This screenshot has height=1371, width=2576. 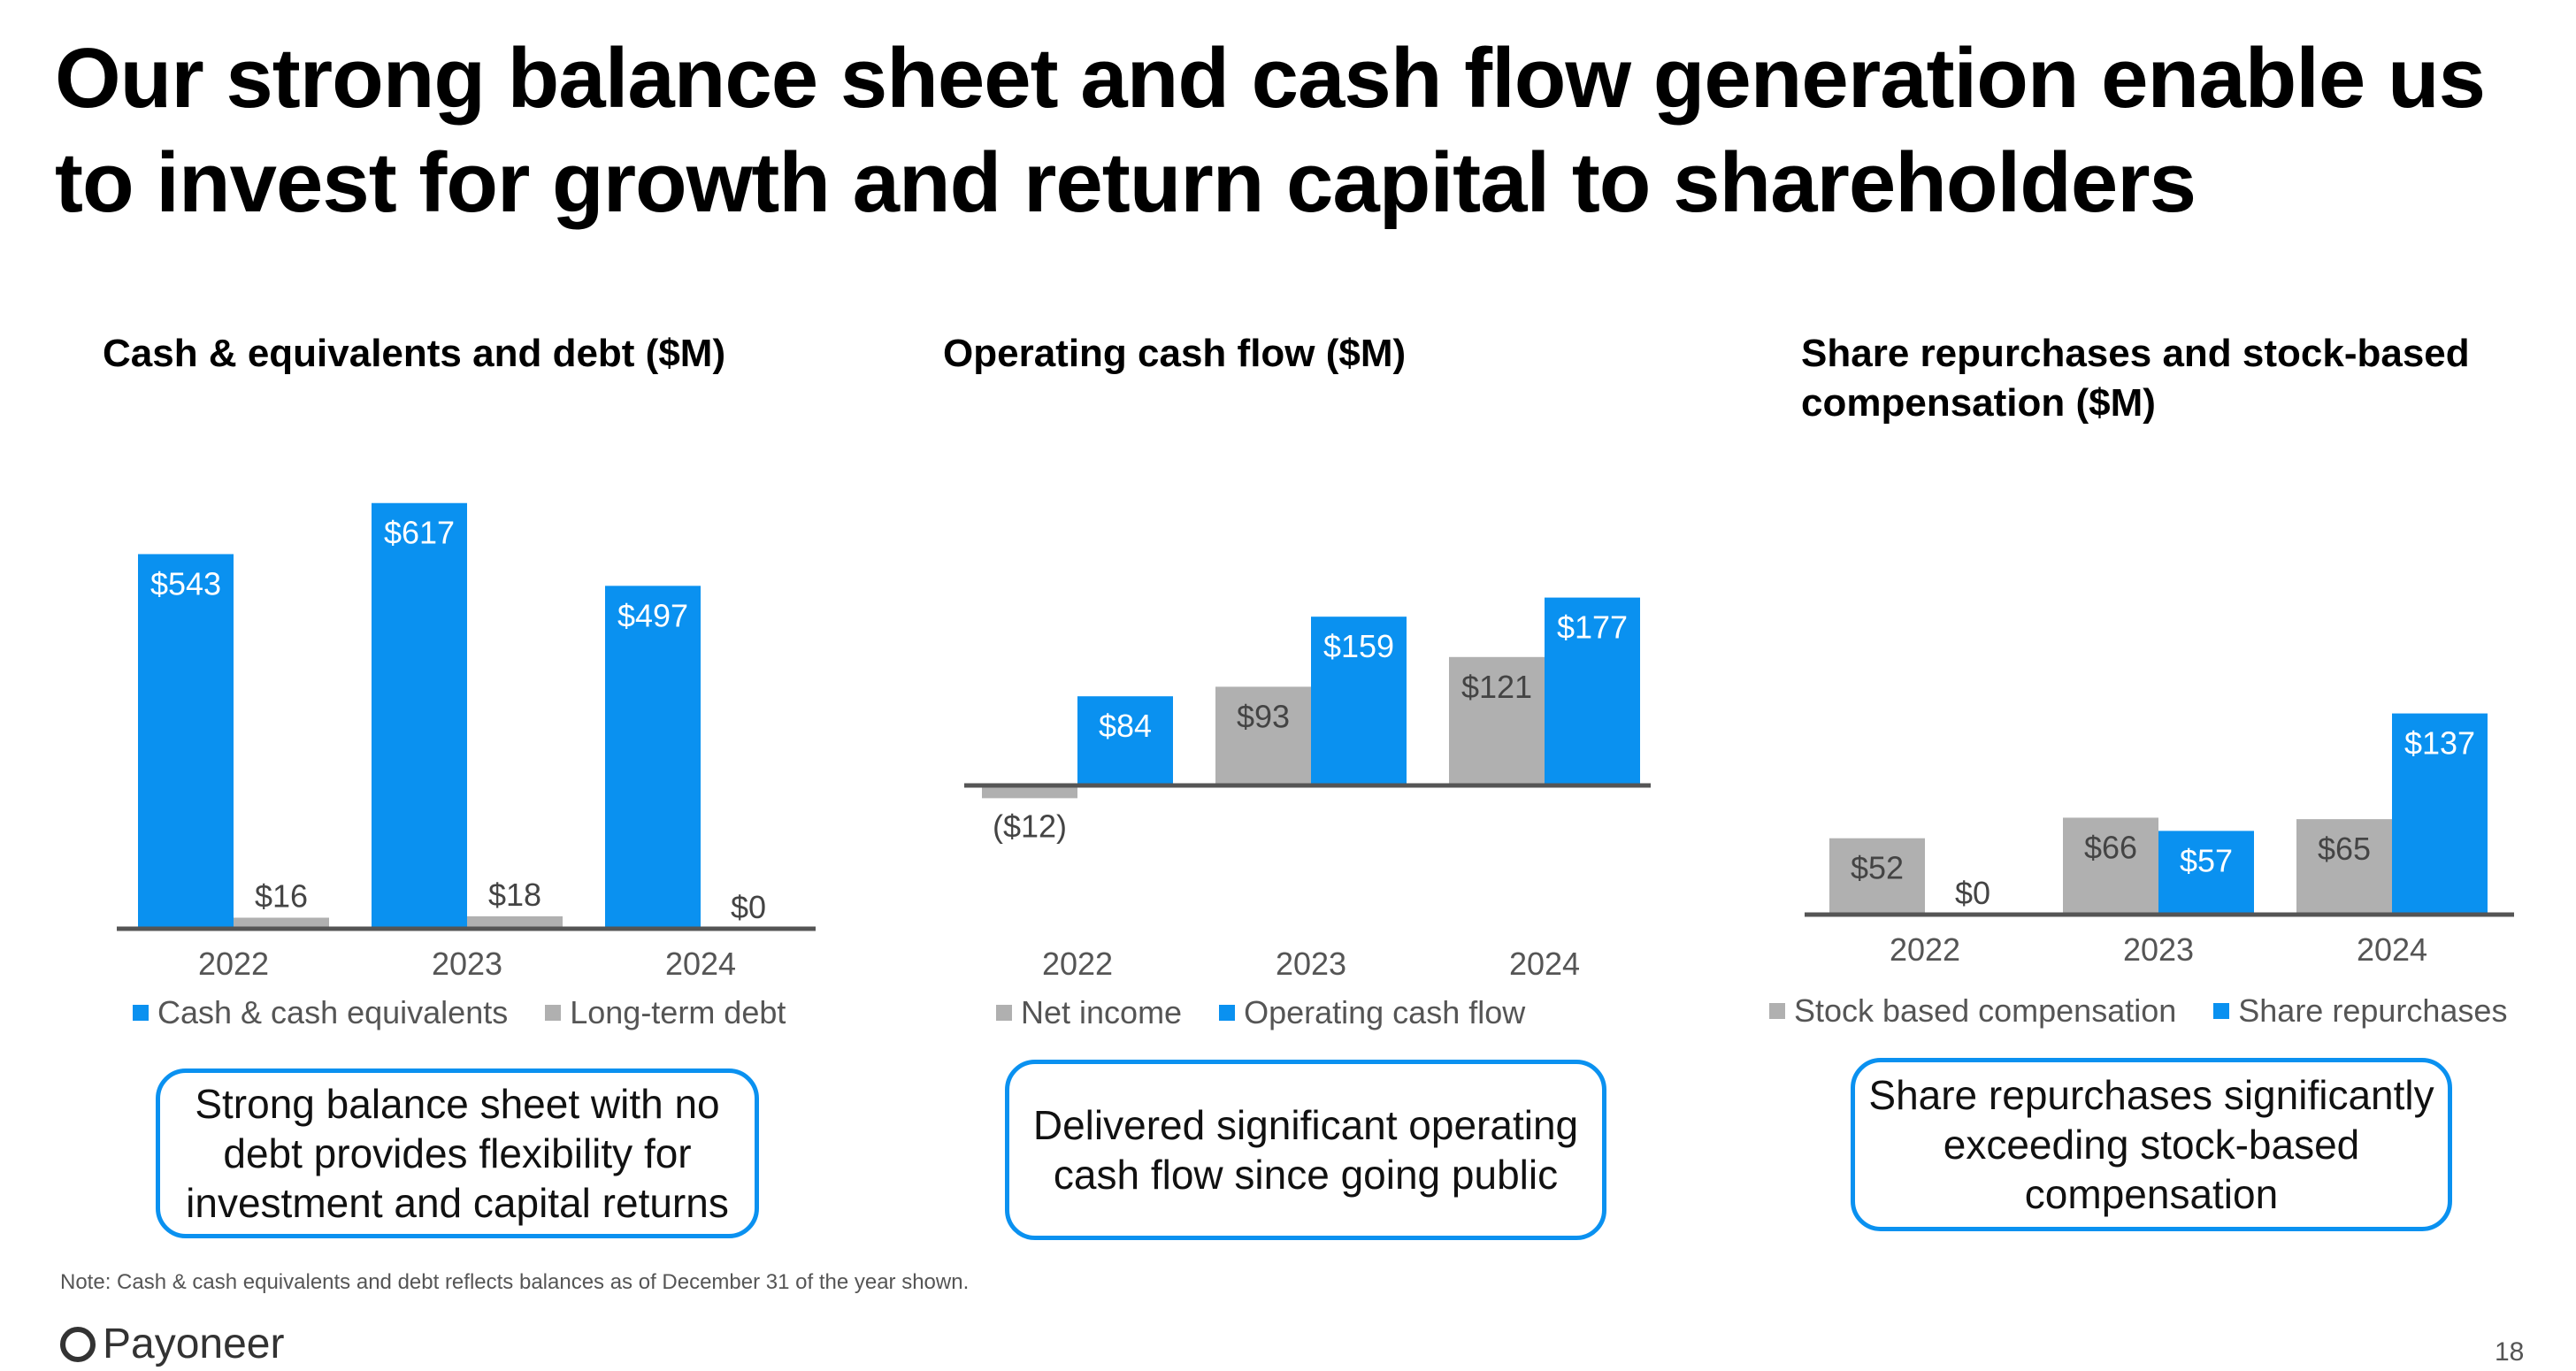 What do you see at coordinates (1306, 1175) in the screenshot?
I see `callout-2-line-2: cash flow since going public` at bounding box center [1306, 1175].